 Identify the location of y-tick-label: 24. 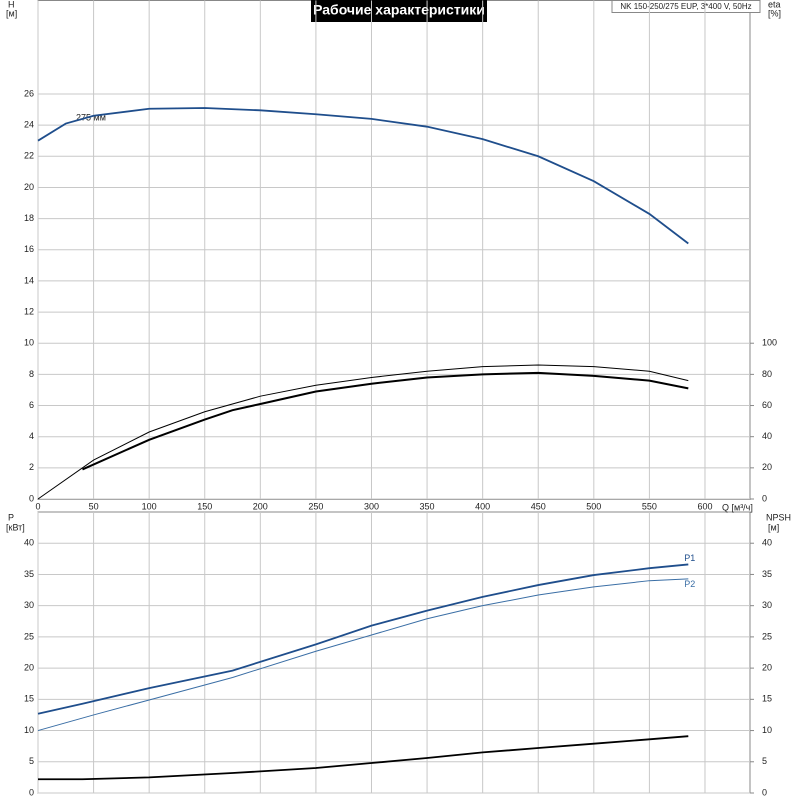
(29, 125).